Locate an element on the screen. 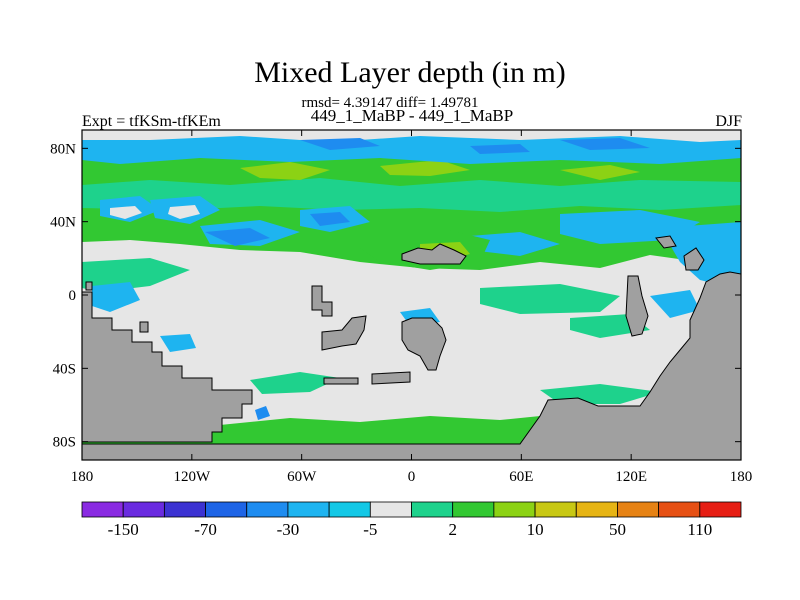 The width and height of the screenshot is (800, 600). x-tick-label: 120W is located at coordinates (192, 477).